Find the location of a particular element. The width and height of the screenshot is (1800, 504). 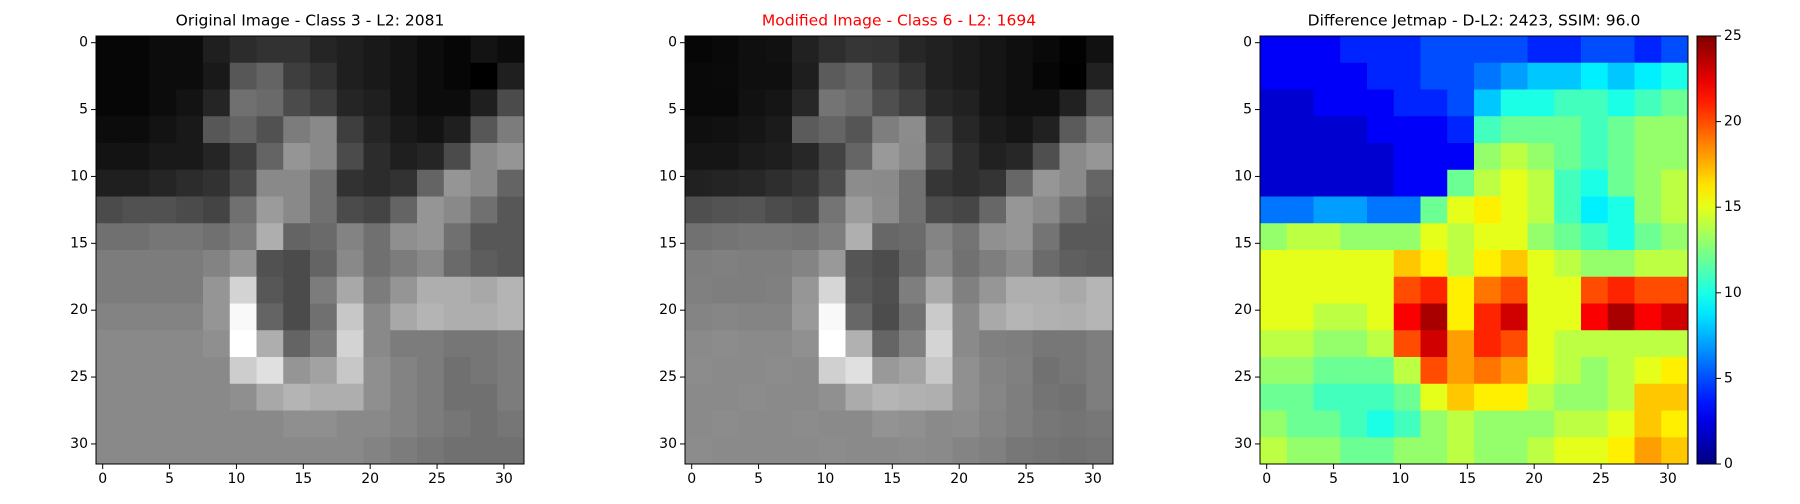

x-tick-label: 30 is located at coordinates (504, 479).